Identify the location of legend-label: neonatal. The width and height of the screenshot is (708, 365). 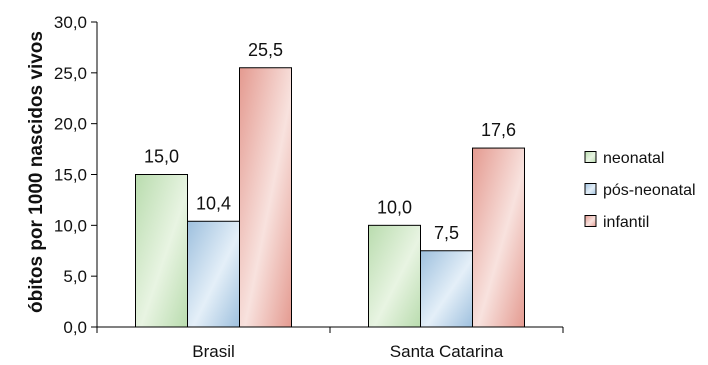
(633, 158).